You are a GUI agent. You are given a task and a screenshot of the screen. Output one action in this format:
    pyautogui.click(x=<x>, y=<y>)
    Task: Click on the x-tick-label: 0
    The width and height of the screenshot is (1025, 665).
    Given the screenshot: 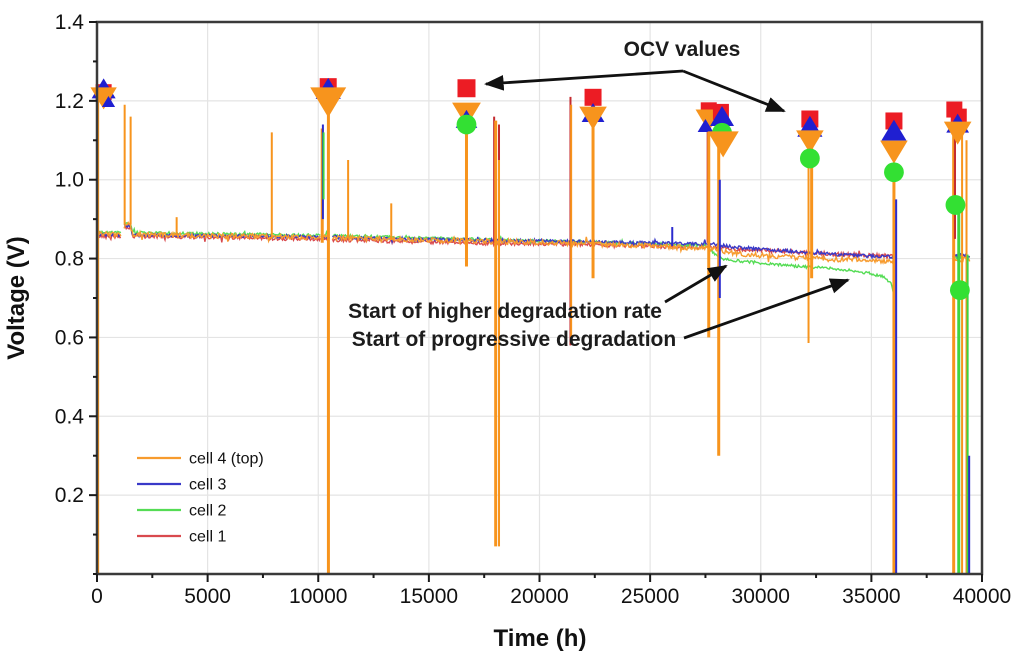 What is the action you would take?
    pyautogui.click(x=97, y=596)
    